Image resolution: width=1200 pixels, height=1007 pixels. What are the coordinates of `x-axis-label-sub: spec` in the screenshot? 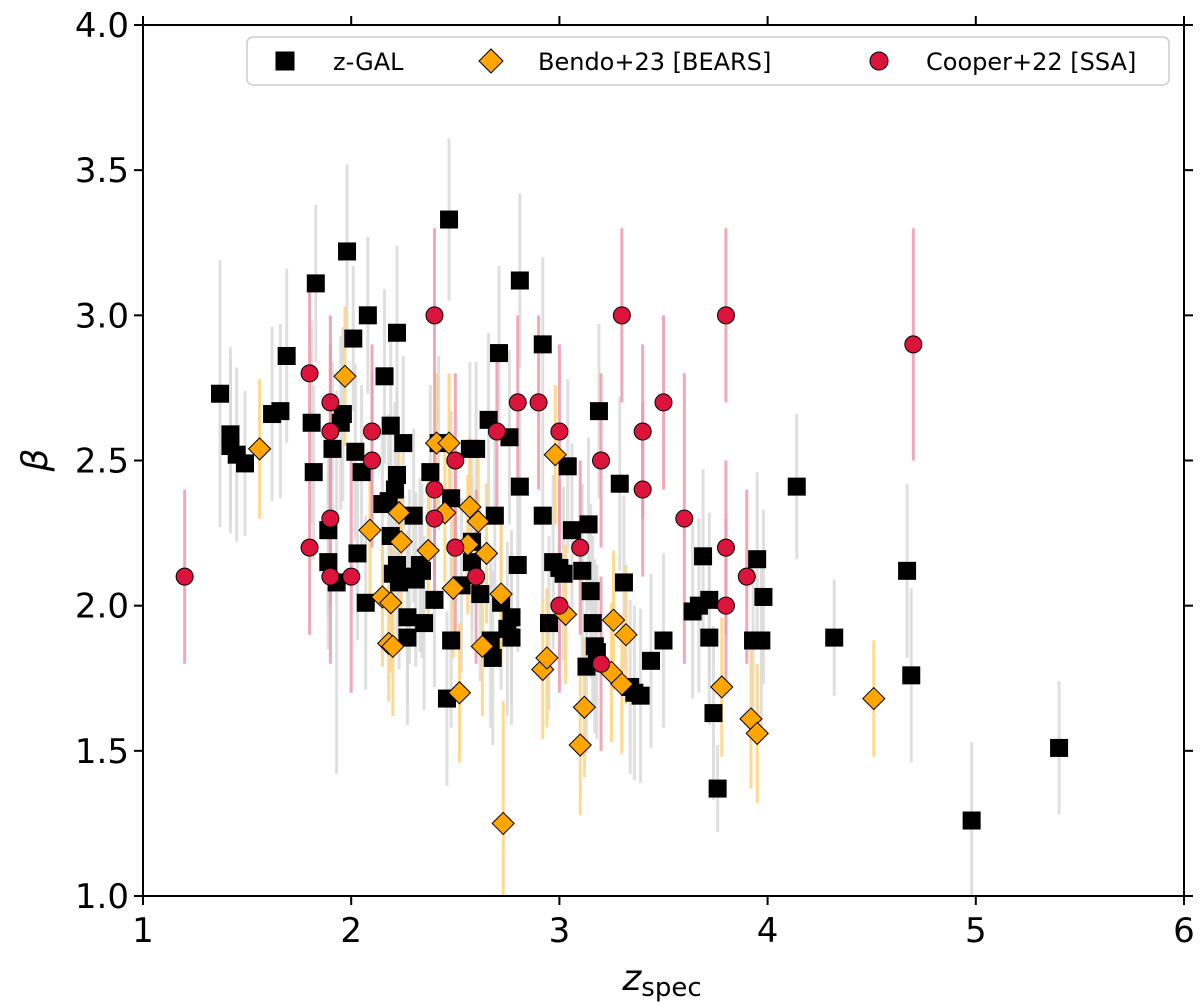 It's located at (671, 987).